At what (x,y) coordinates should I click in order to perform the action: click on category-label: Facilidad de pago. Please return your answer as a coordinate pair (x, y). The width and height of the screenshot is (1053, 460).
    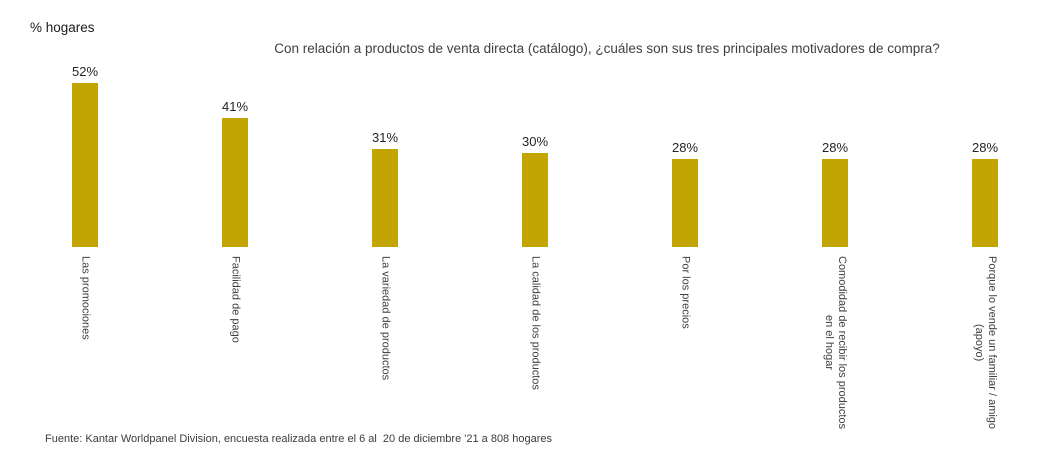
    Looking at the image, I should click on (235, 299).